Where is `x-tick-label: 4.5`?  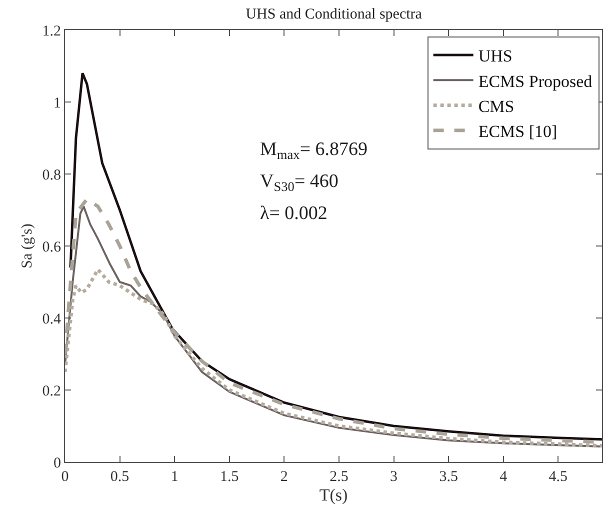 x-tick-label: 4.5 is located at coordinates (558, 477).